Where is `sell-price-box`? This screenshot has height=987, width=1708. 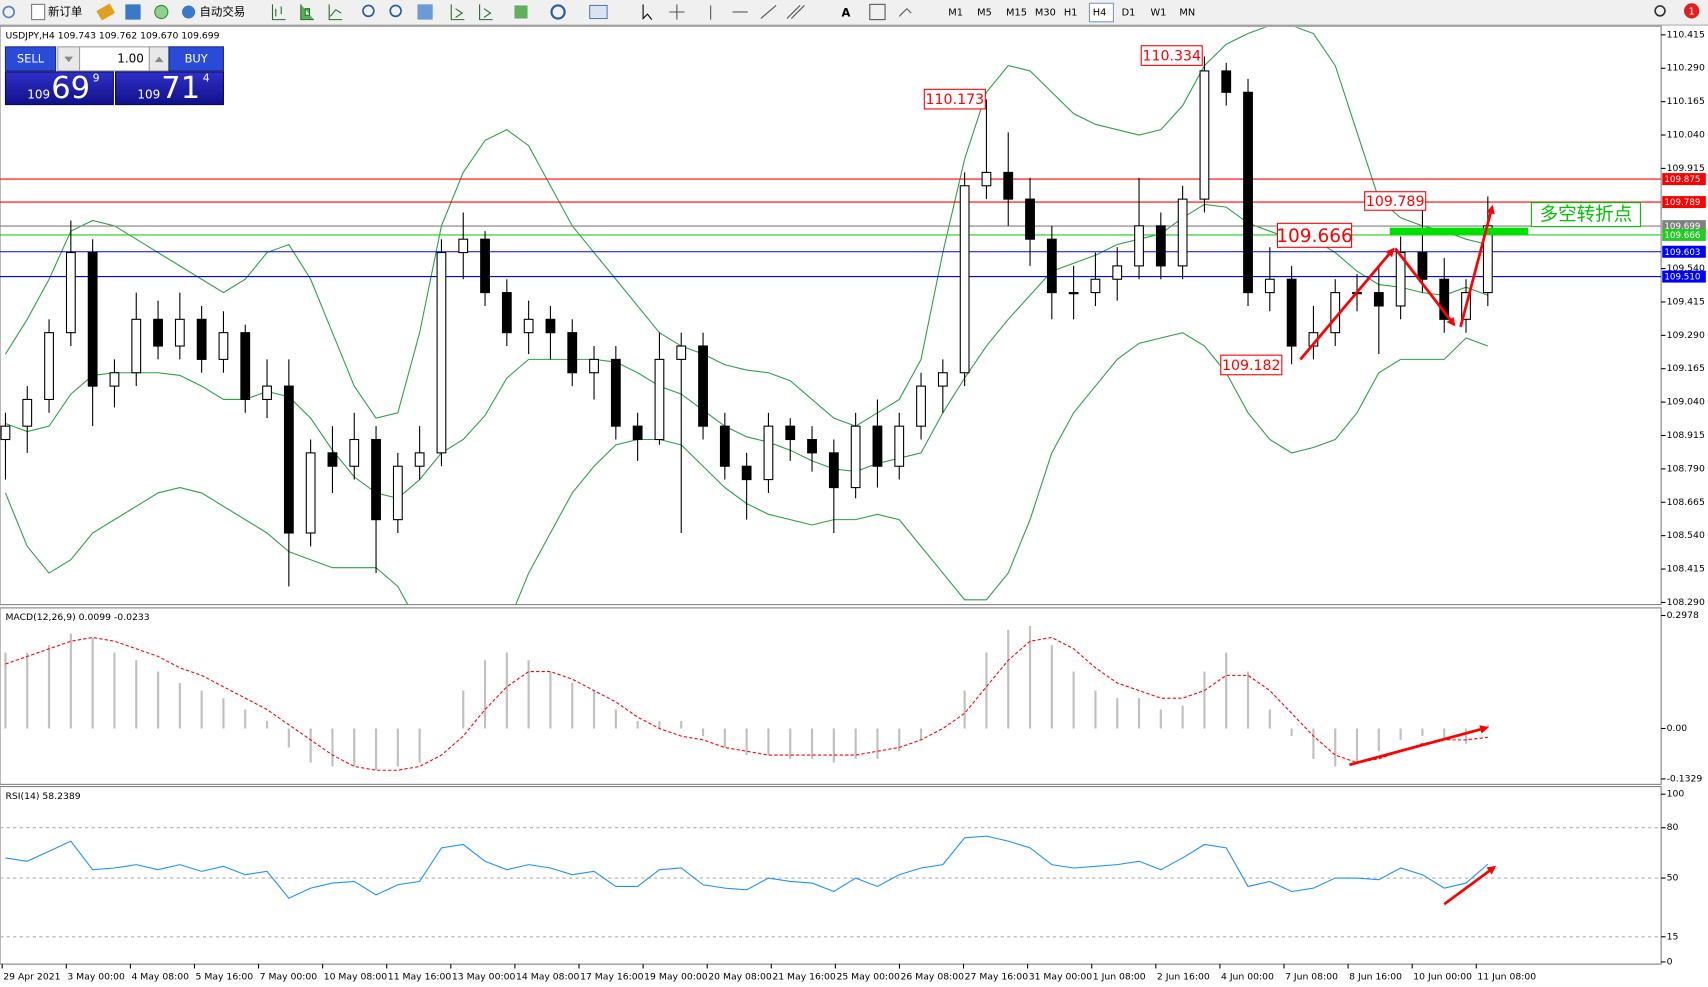
sell-price-box is located at coordinates (59, 88).